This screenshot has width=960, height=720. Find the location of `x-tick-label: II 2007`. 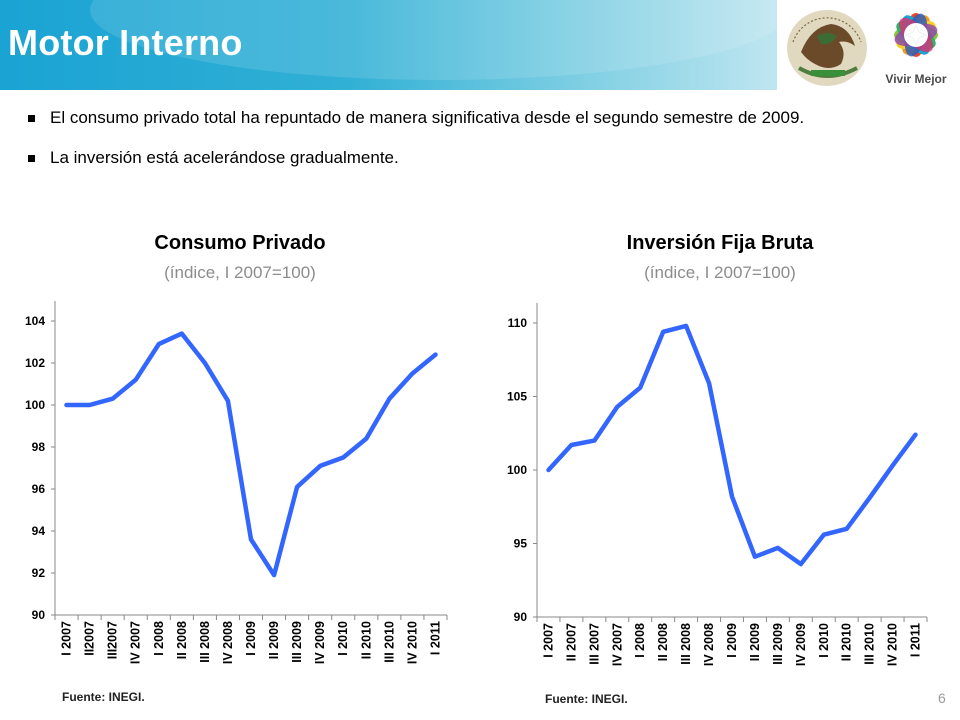

x-tick-label: II 2007 is located at coordinates (571, 642).